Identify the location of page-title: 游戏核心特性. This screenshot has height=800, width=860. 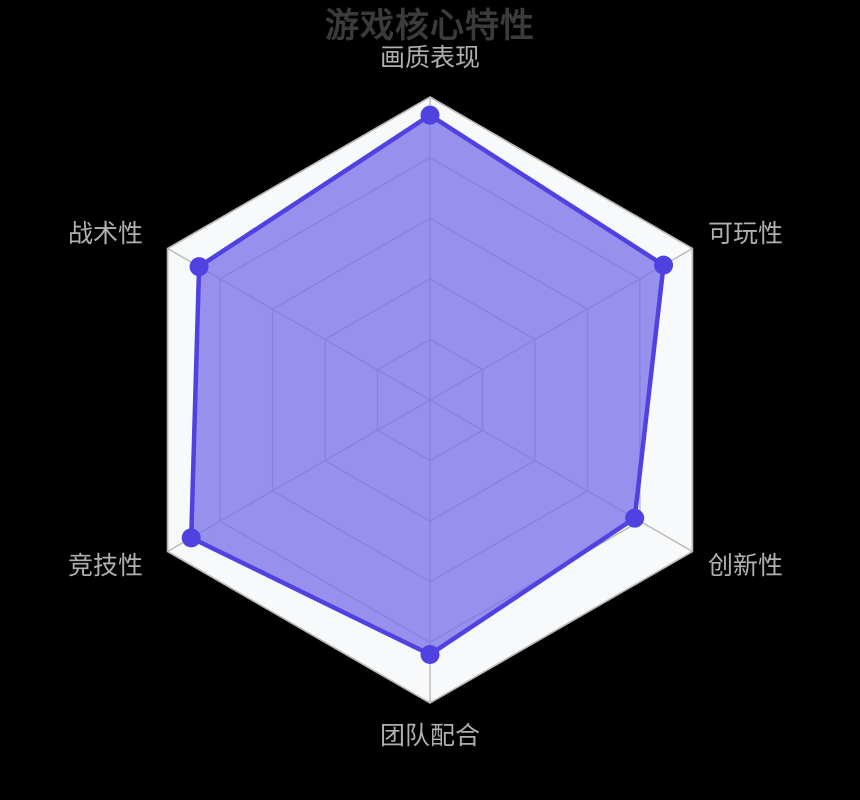
(430, 26).